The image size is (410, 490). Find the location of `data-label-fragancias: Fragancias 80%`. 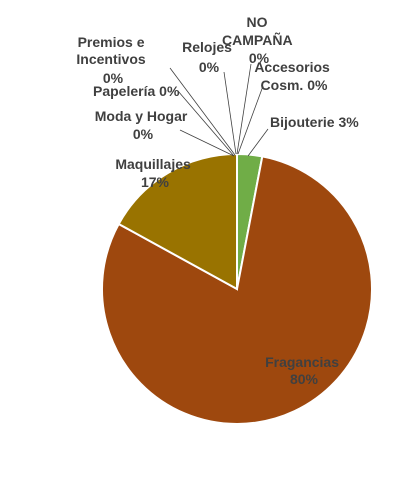

data-label-fragancias: Fragancias 80% is located at coordinates (304, 370).